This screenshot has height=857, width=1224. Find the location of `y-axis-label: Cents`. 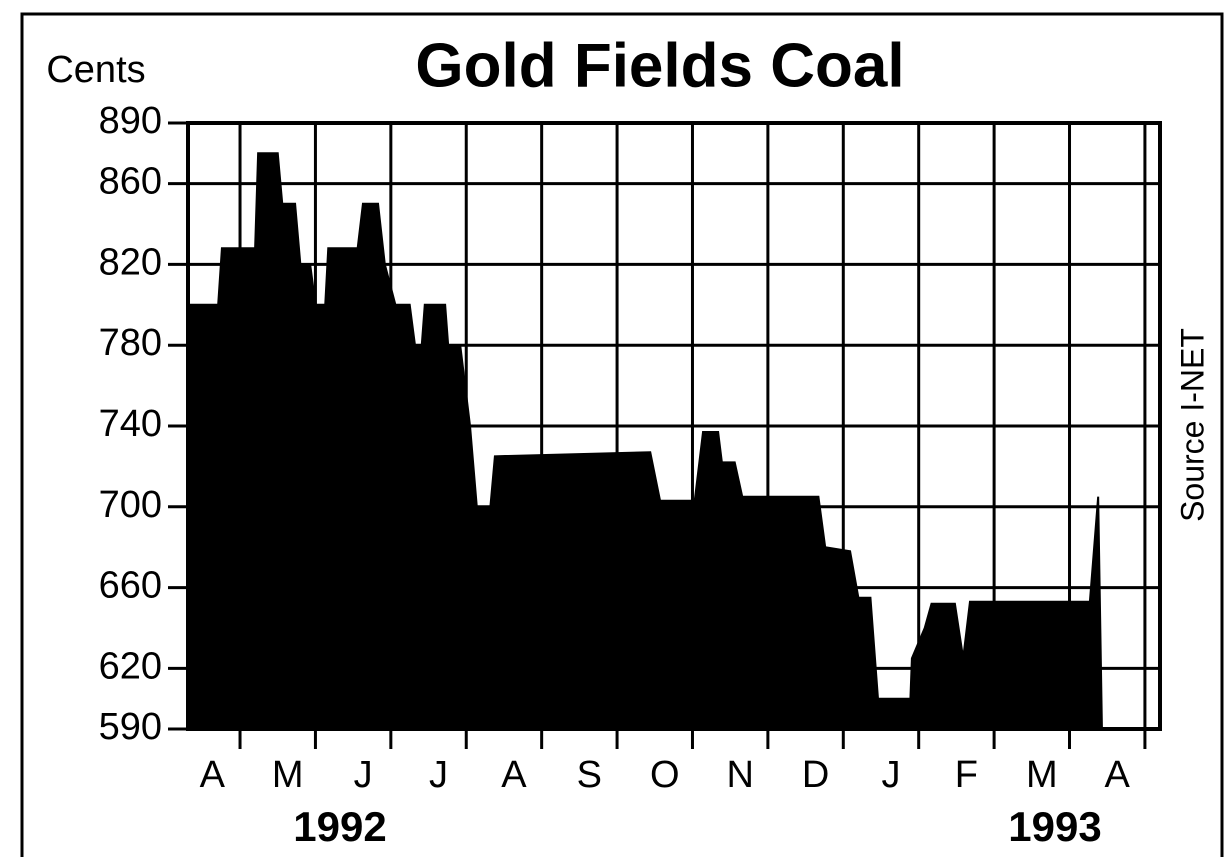

y-axis-label: Cents is located at coordinates (95, 70).